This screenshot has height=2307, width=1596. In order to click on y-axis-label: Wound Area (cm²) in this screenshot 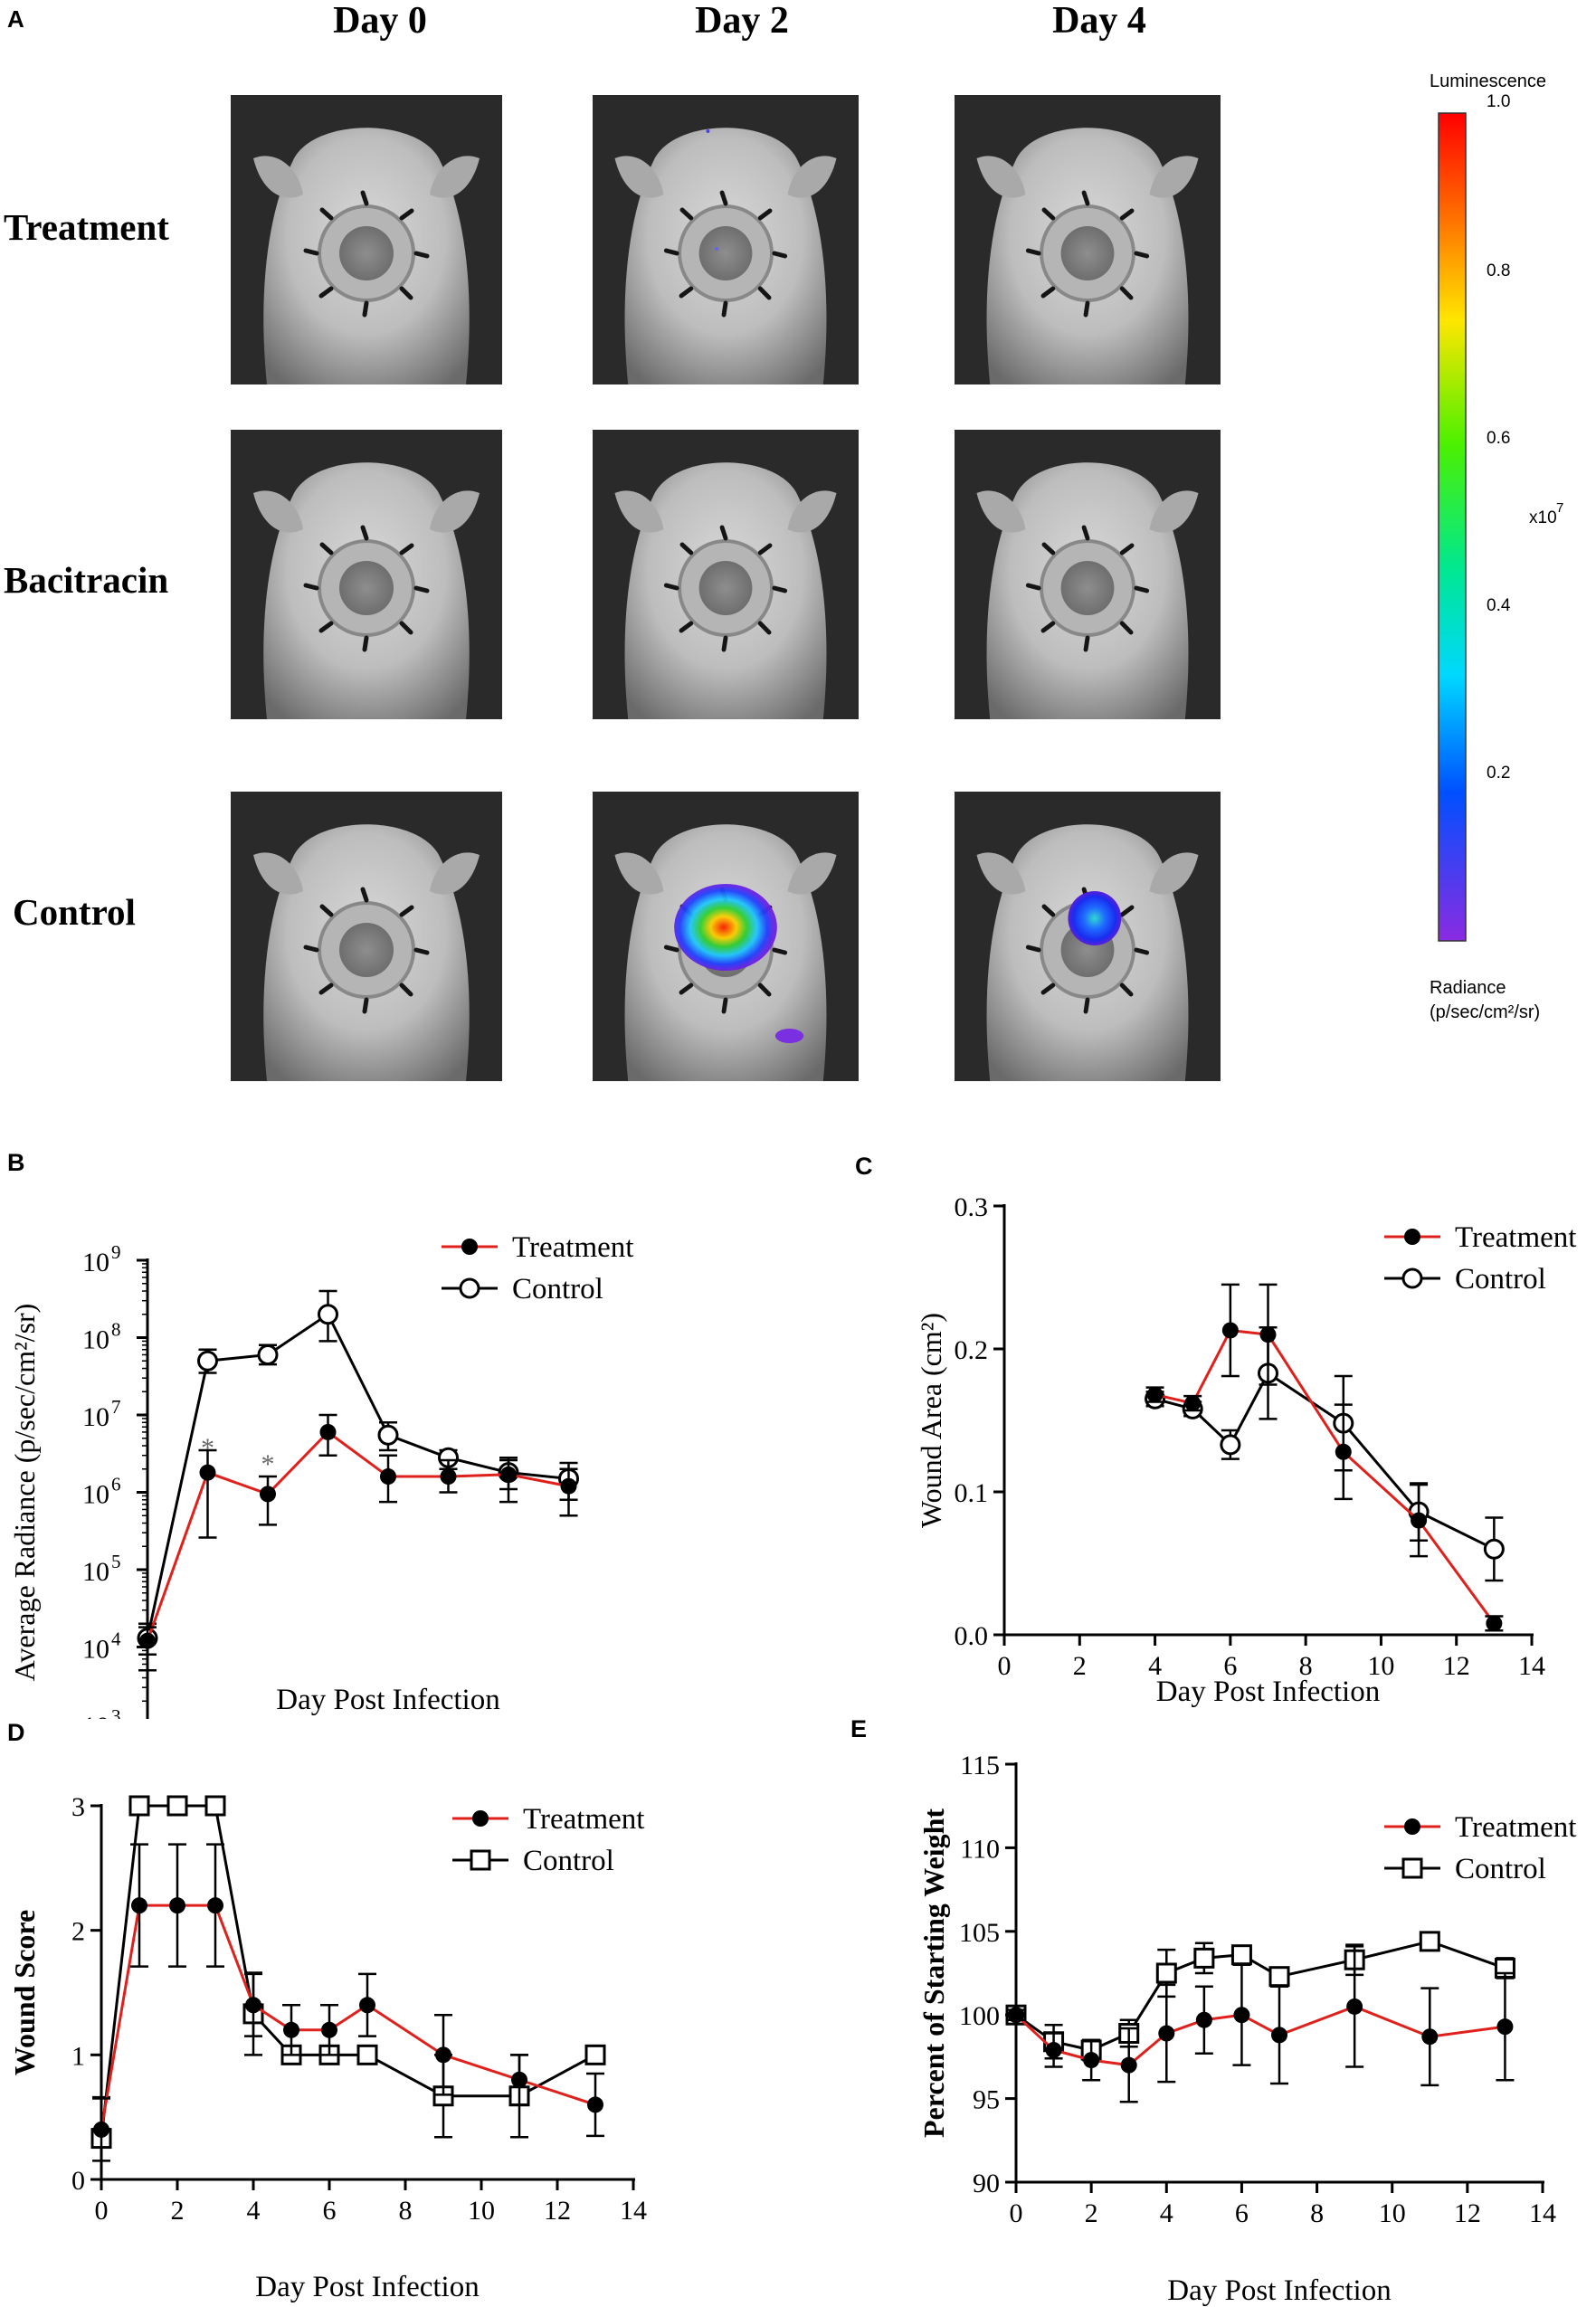, I will do `click(931, 1420)`.